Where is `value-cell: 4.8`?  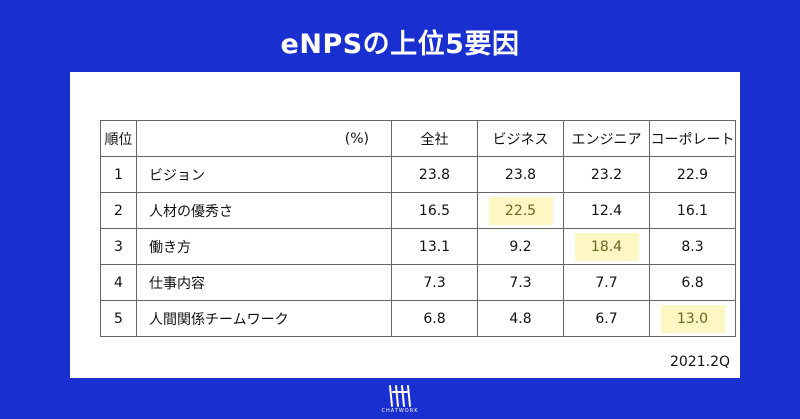
value-cell: 4.8 is located at coordinates (520, 318).